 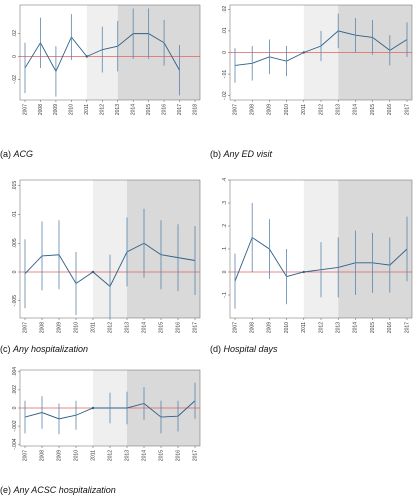 What do you see at coordinates (225, 180) in the screenshot?
I see `y-tick-label: .4` at bounding box center [225, 180].